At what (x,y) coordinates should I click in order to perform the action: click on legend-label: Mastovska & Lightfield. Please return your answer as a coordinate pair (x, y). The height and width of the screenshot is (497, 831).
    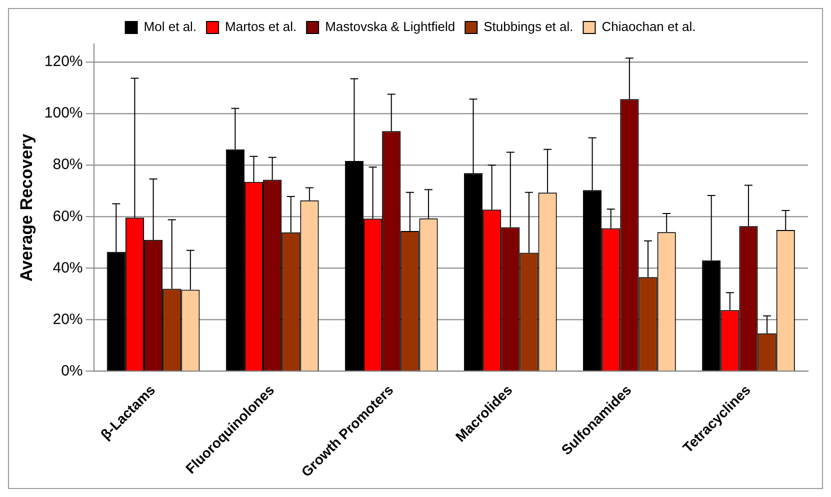
    Looking at the image, I should click on (390, 26).